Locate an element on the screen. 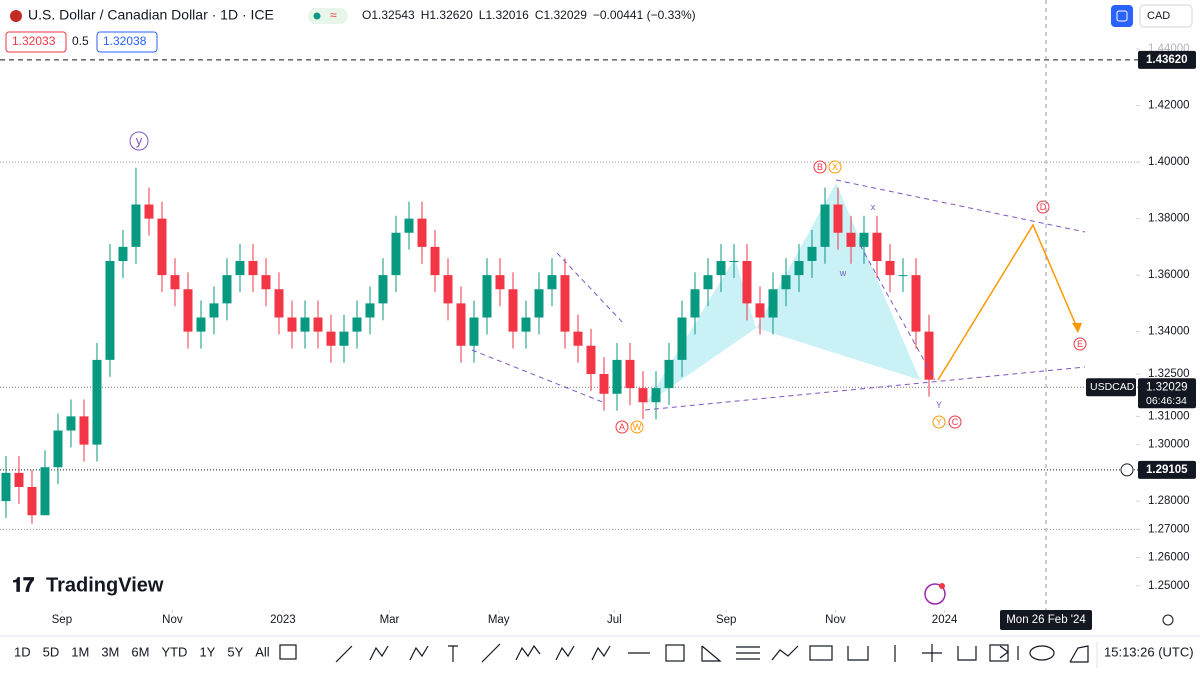 The height and width of the screenshot is (675, 1200). range-button: 3M is located at coordinates (110, 651).